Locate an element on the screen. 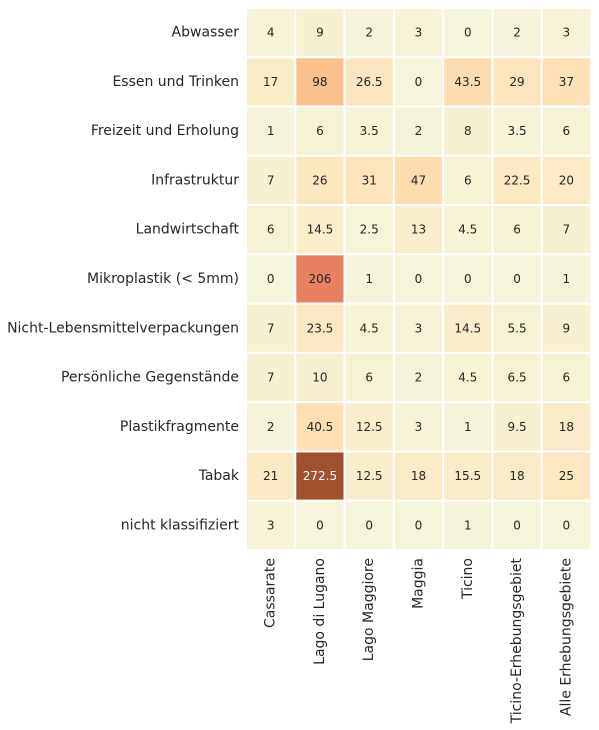 This screenshot has height=730, width=599. row-tick-label: Landwirtschaft is located at coordinates (188, 230).